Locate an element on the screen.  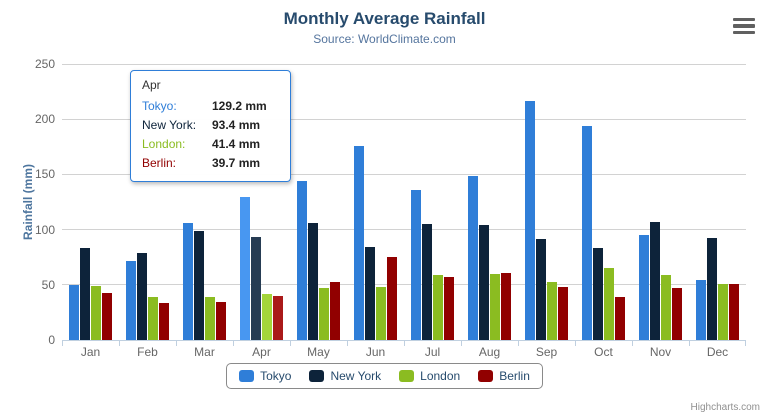
bar-berlin-apr is located at coordinates (278, 318).